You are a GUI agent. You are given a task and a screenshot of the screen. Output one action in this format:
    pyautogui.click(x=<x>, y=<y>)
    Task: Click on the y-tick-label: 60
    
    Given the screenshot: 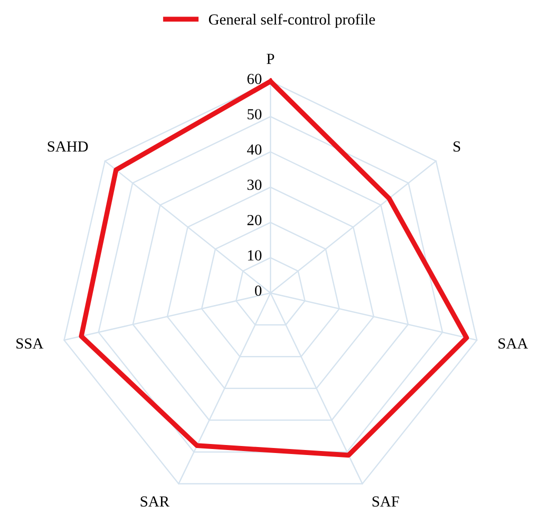 What is the action you would take?
    pyautogui.click(x=254, y=79)
    